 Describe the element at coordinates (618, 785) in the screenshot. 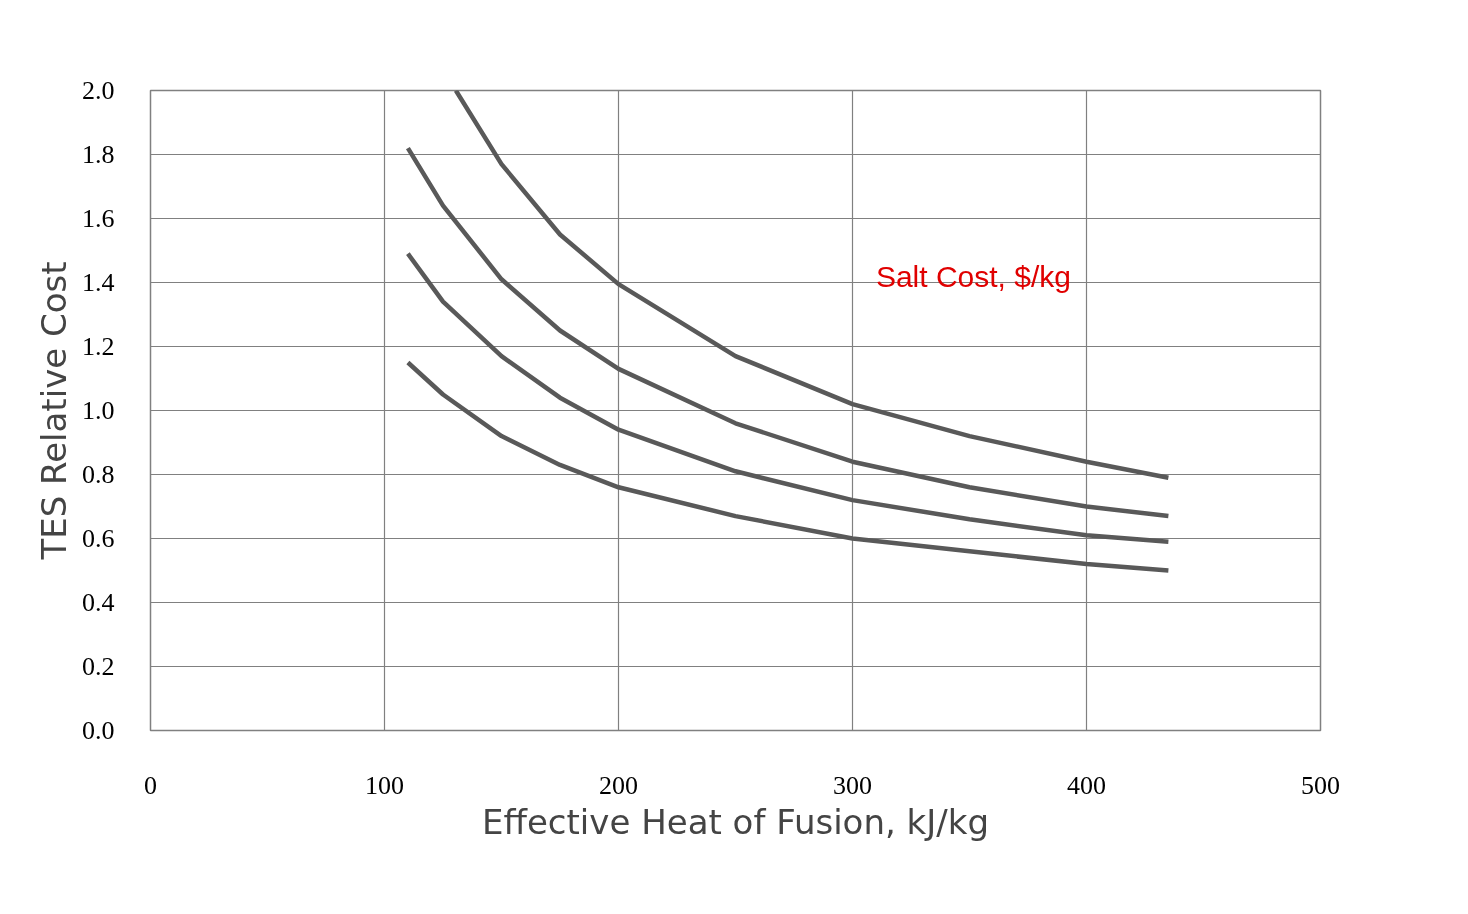

I see `x-tick-label: 200` at that location.